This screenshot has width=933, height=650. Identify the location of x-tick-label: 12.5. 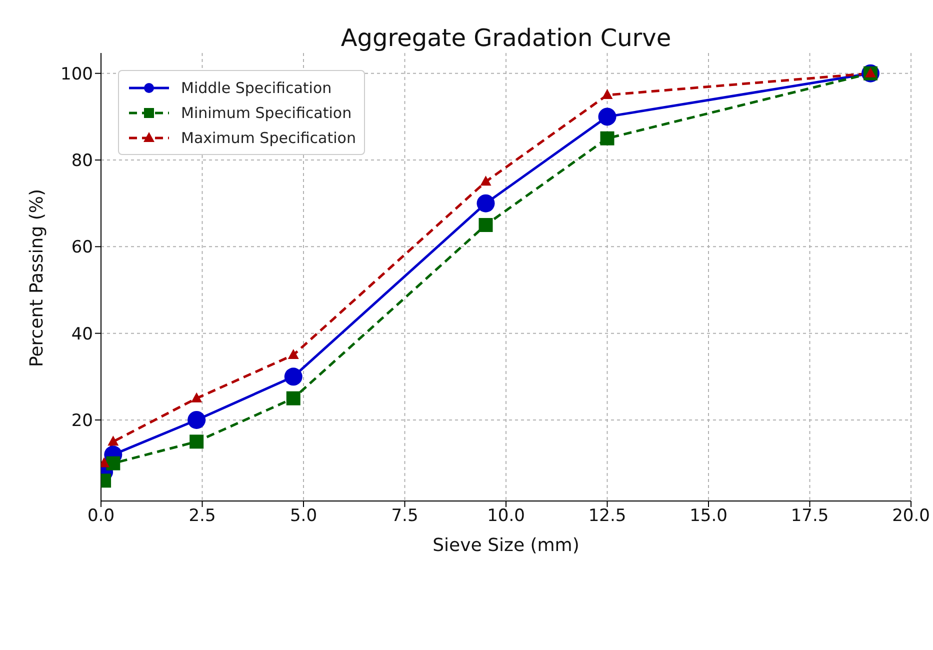
(607, 516).